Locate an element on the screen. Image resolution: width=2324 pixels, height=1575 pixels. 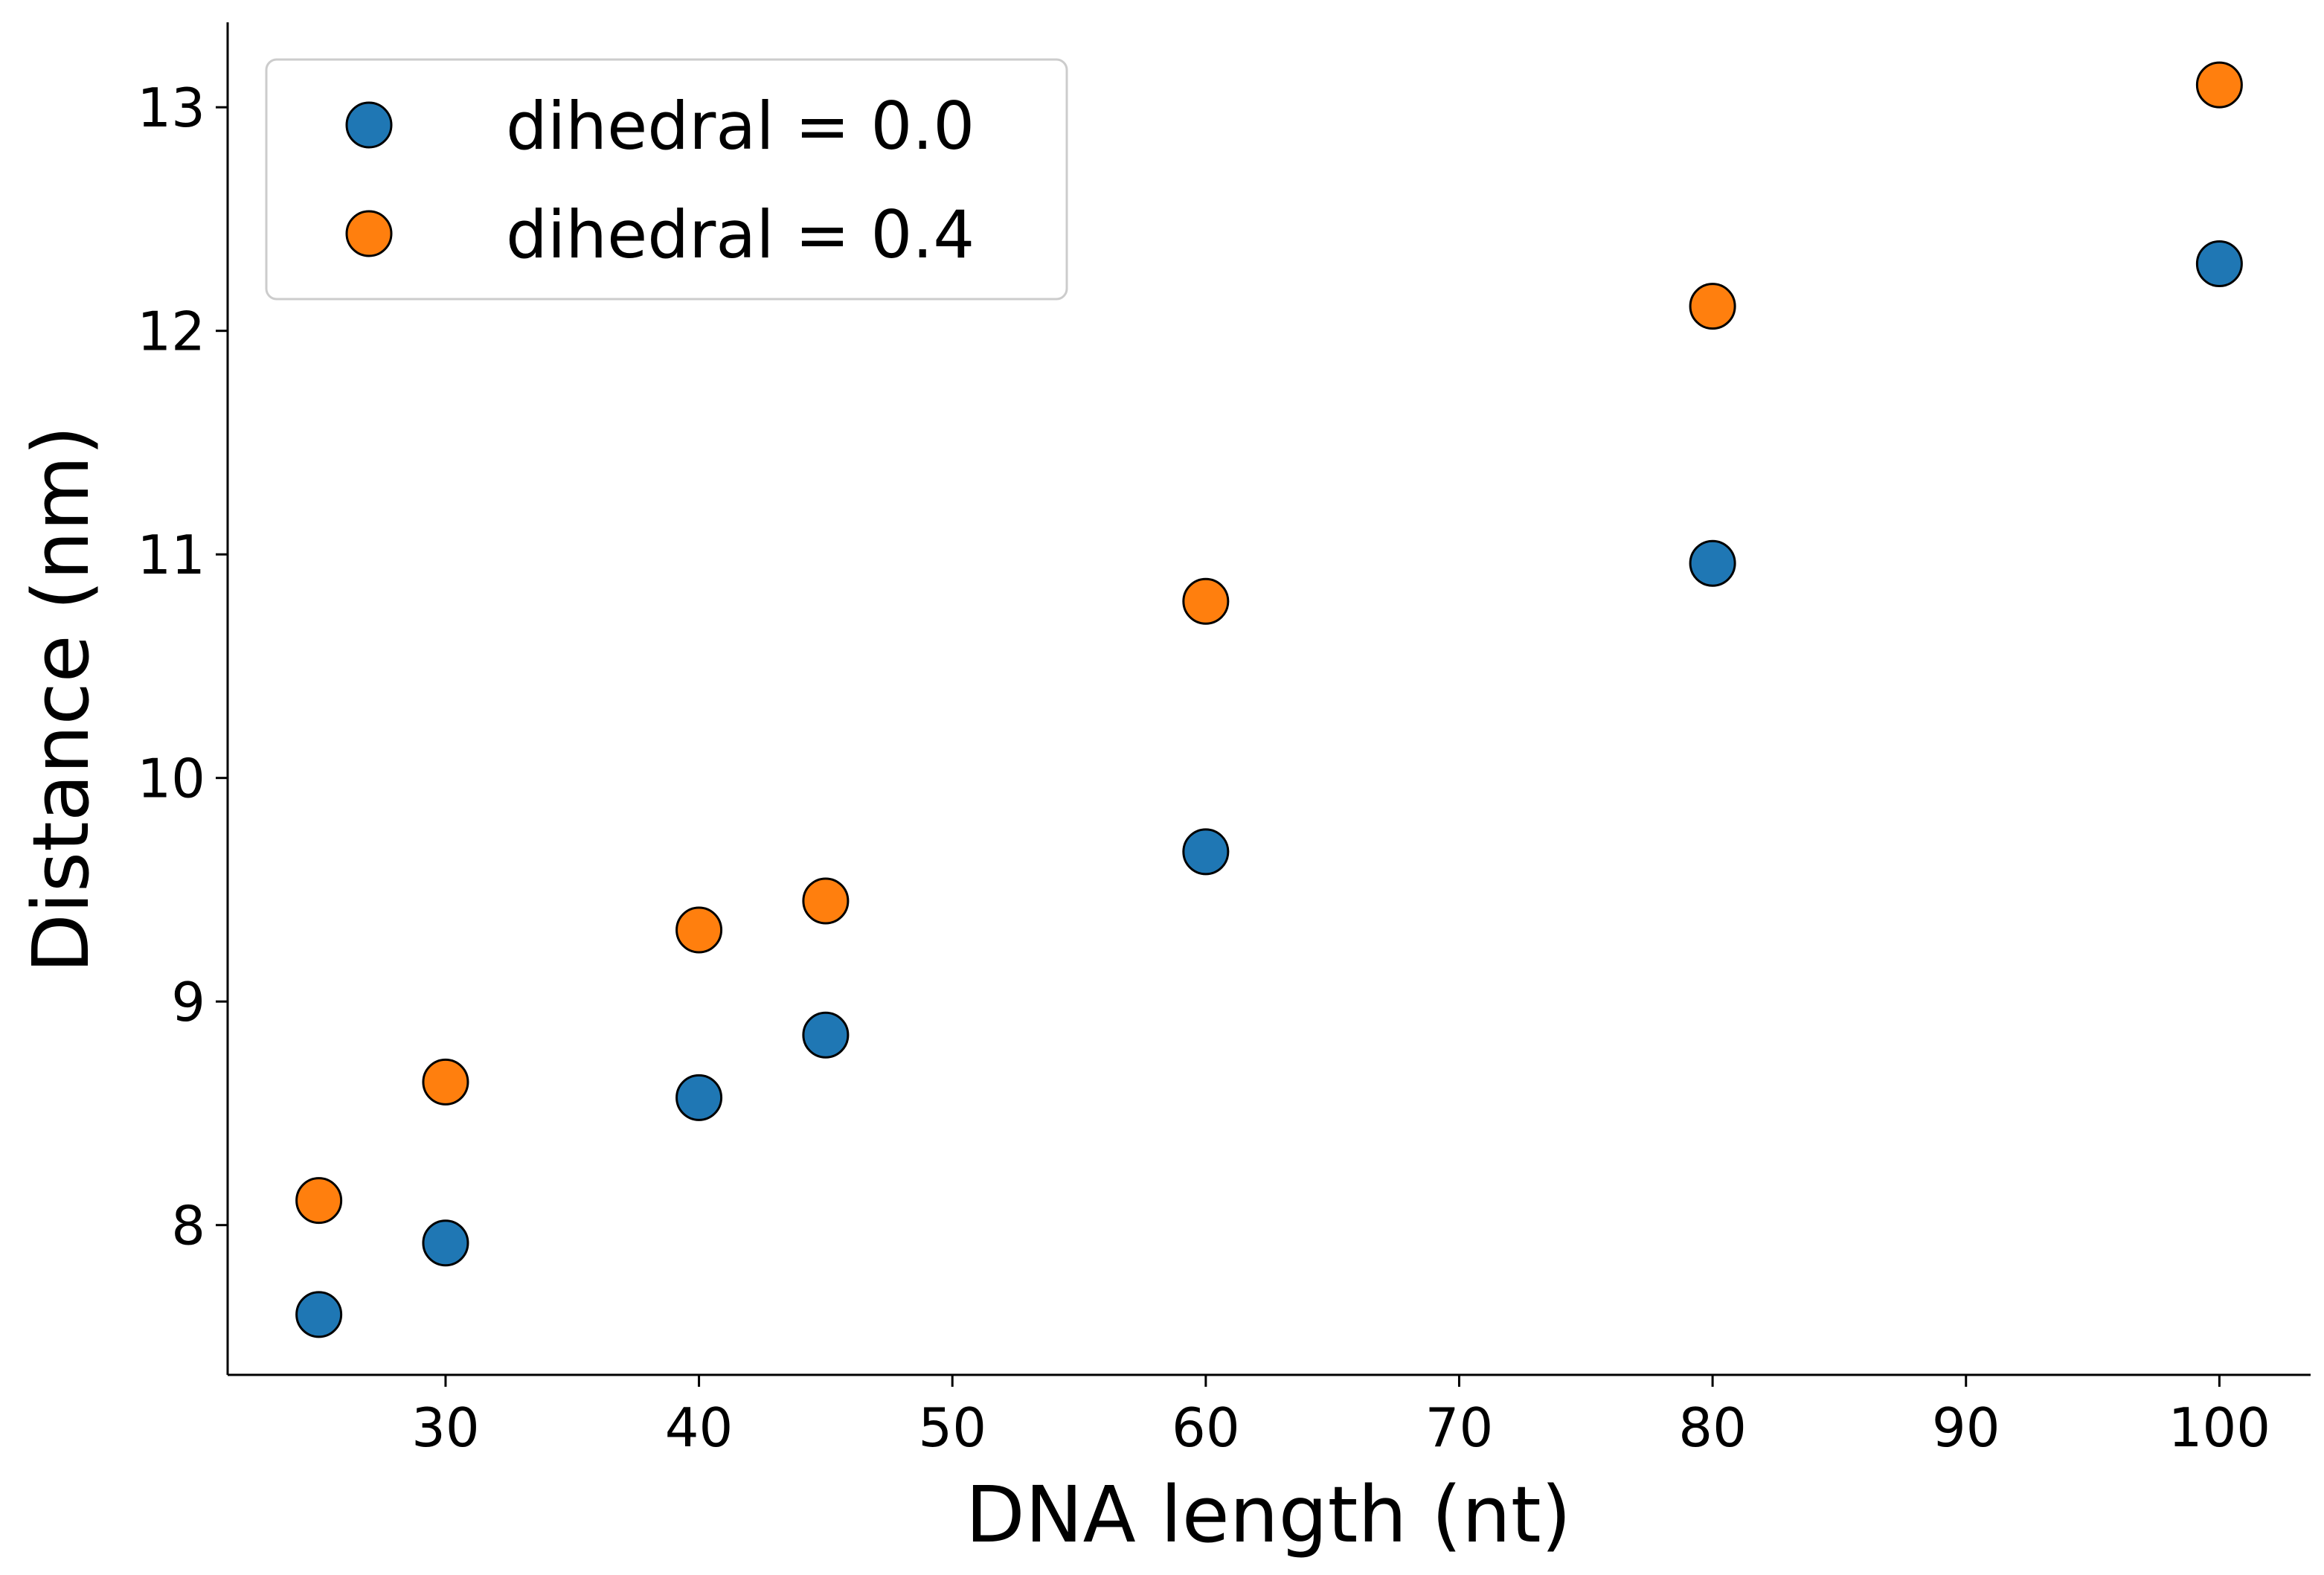
x-tick-label: 40 is located at coordinates (699, 1427).